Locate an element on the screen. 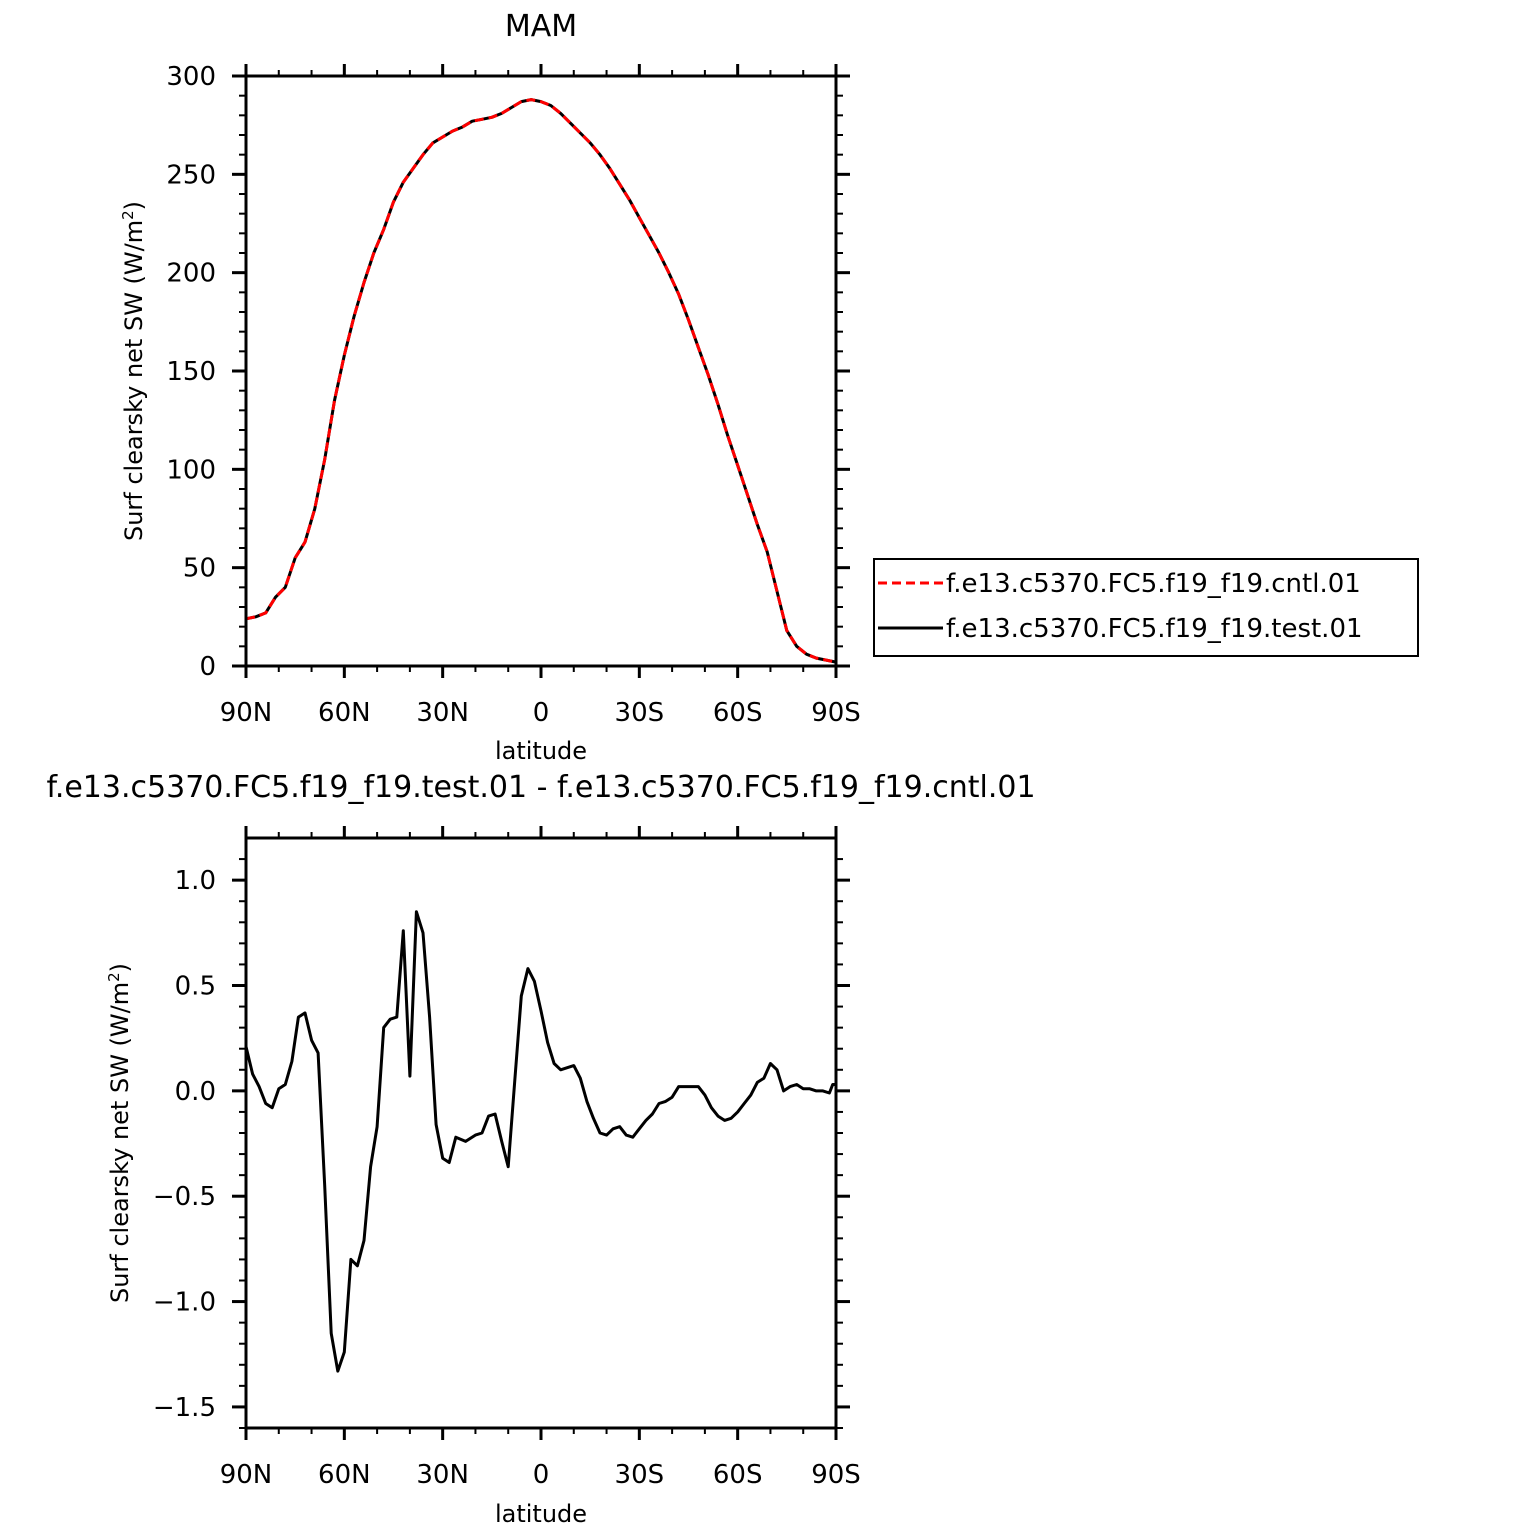  bottom-y-tick-label: 0.5 is located at coordinates (195, 987).